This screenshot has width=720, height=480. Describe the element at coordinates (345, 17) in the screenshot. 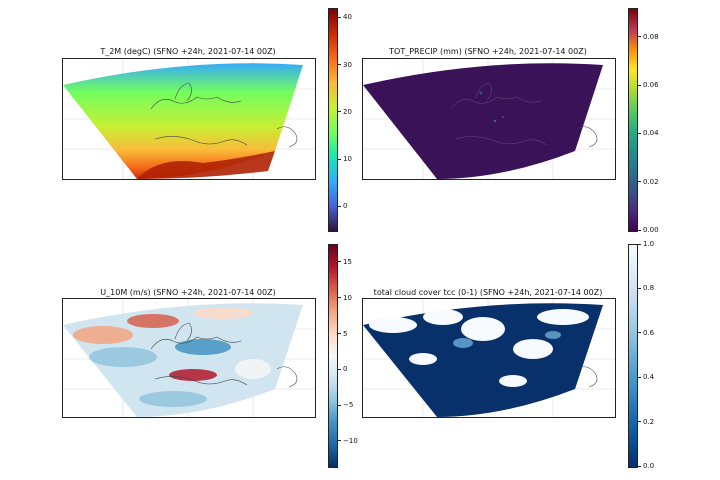

I see `colorbar-tick-label: 40` at that location.